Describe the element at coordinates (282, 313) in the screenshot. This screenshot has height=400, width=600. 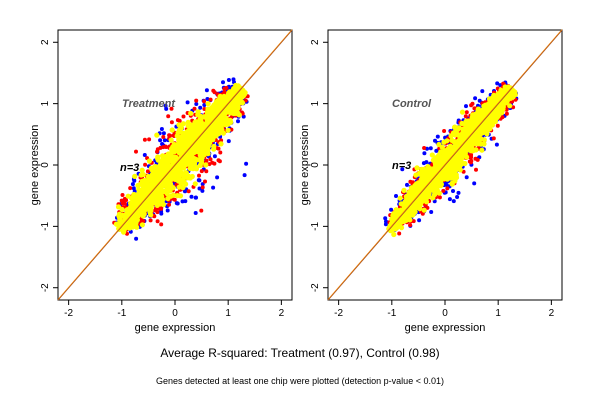
I see `x-tick-label: 2` at that location.